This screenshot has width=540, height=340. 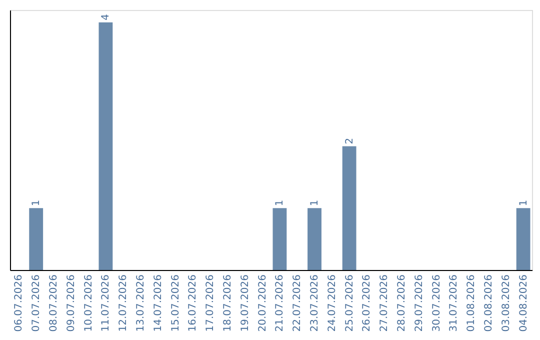 What do you see at coordinates (419, 303) in the screenshot?
I see `x-tick-label: 29.07.2026` at bounding box center [419, 303].